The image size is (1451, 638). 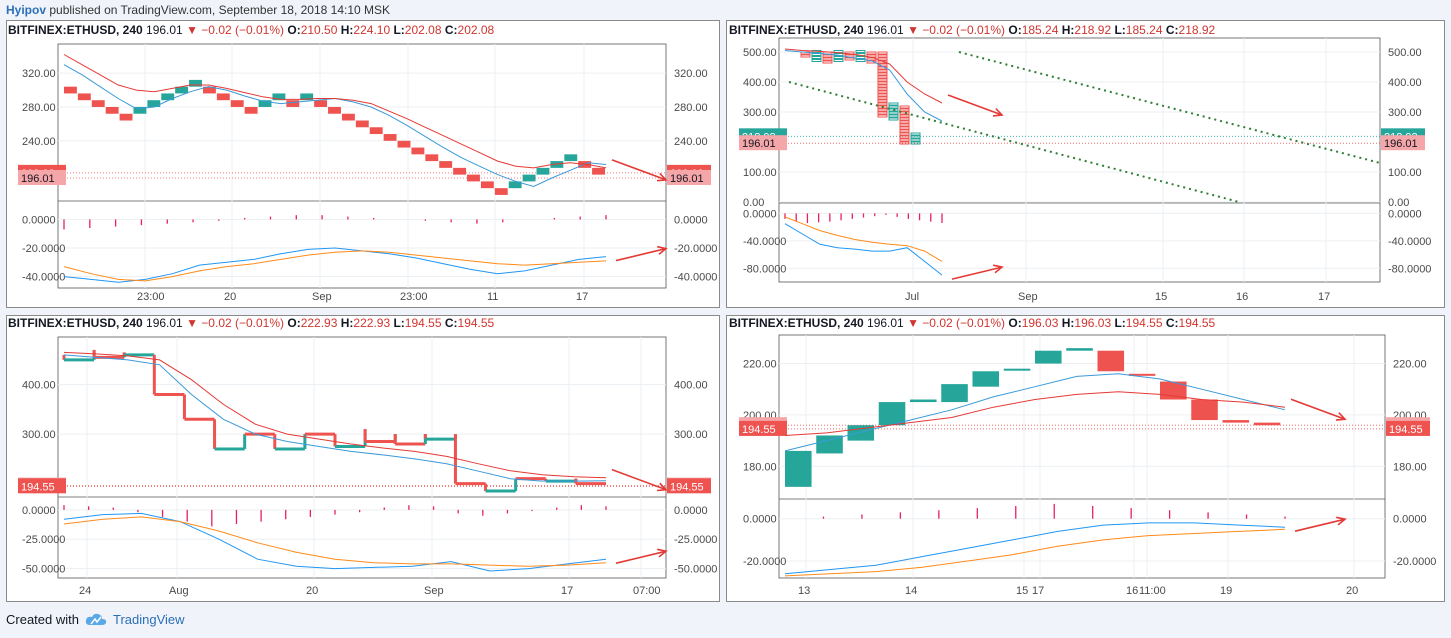 What do you see at coordinates (760, 520) in the screenshot?
I see `panel4-macd-tick-left: 0.0000` at bounding box center [760, 520].